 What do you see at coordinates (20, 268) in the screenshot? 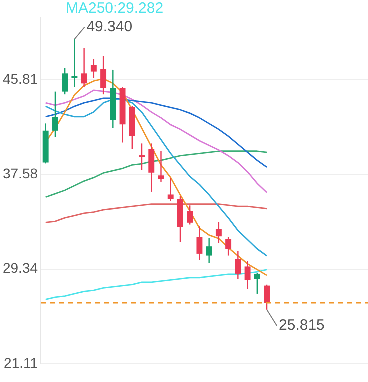
I see `y-tick-label: 29.34` at bounding box center [20, 268].